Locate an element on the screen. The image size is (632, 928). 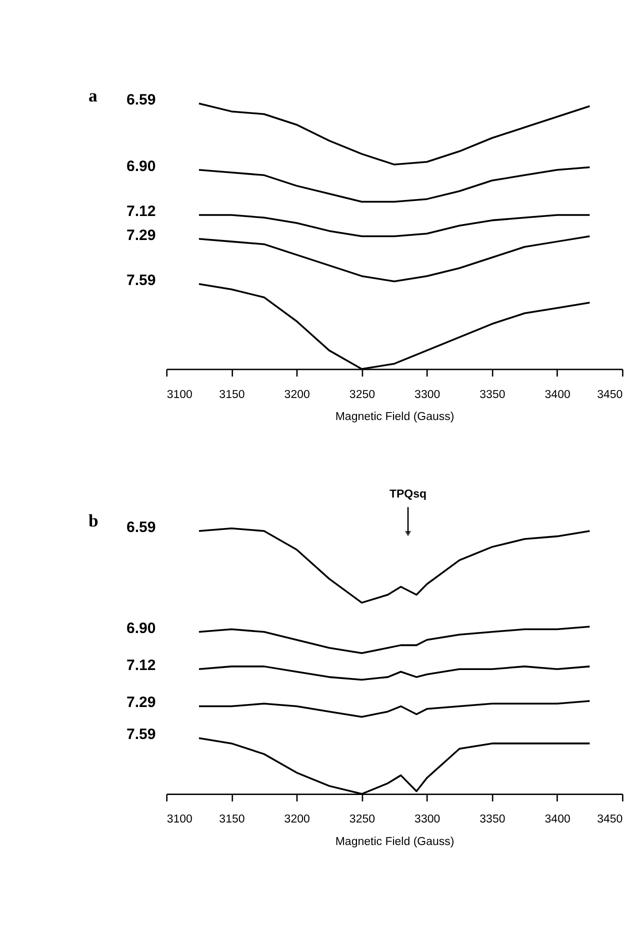
text: TPQsq is located at coordinates (408, 494).